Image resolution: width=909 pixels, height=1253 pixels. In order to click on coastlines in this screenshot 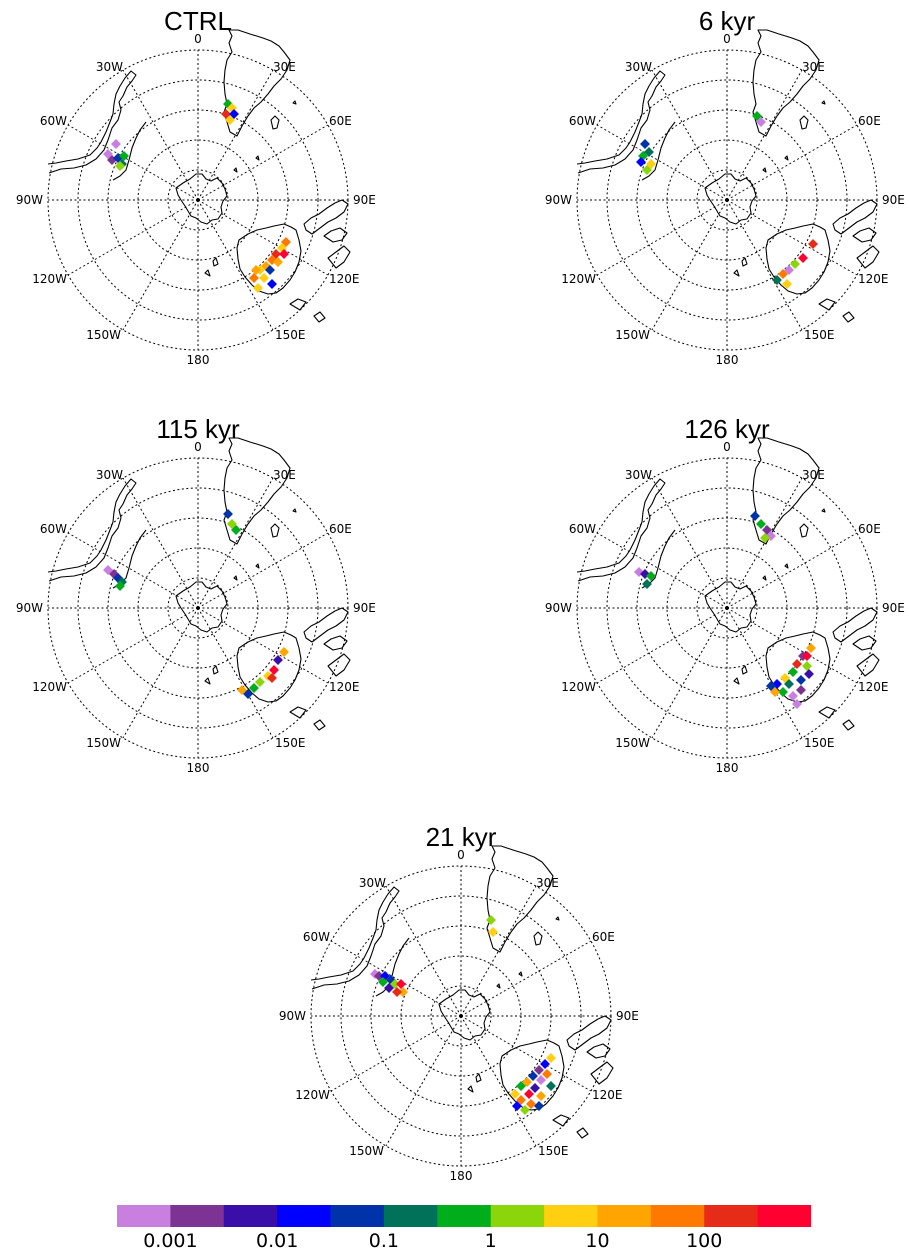, I will do `click(462, 992)`.